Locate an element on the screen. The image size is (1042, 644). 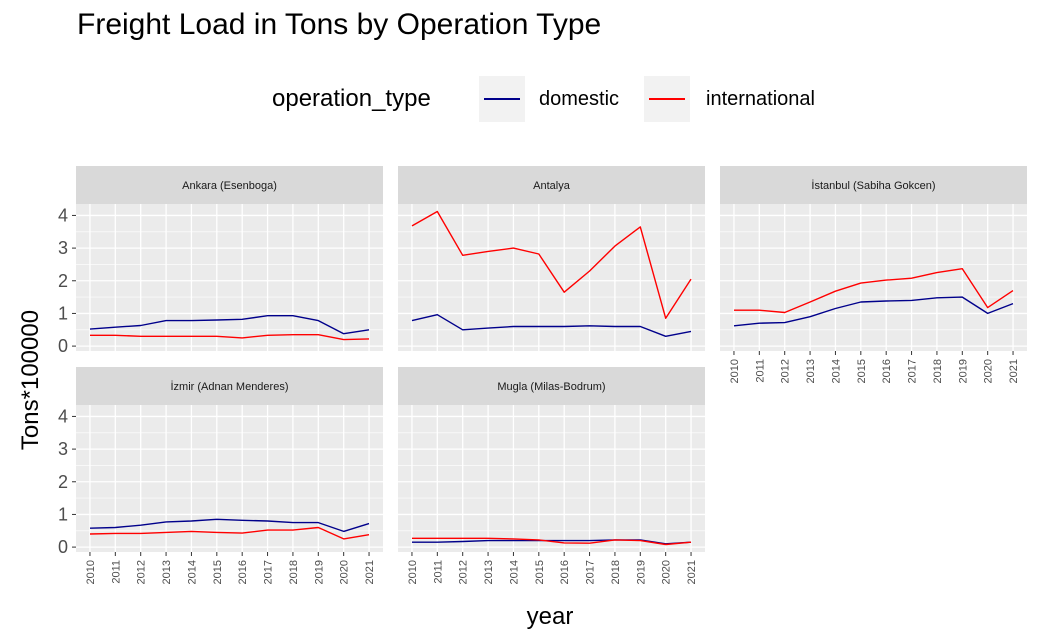
series-line-international-antalya is located at coordinates (551, 264).